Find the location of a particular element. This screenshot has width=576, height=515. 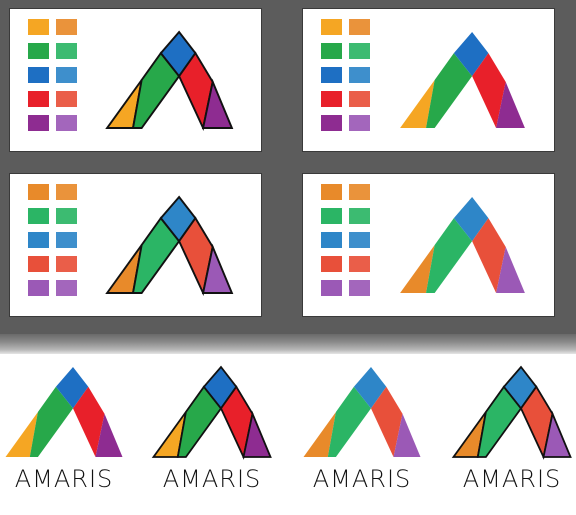

artboard-soft-plain is located at coordinates (428, 245).